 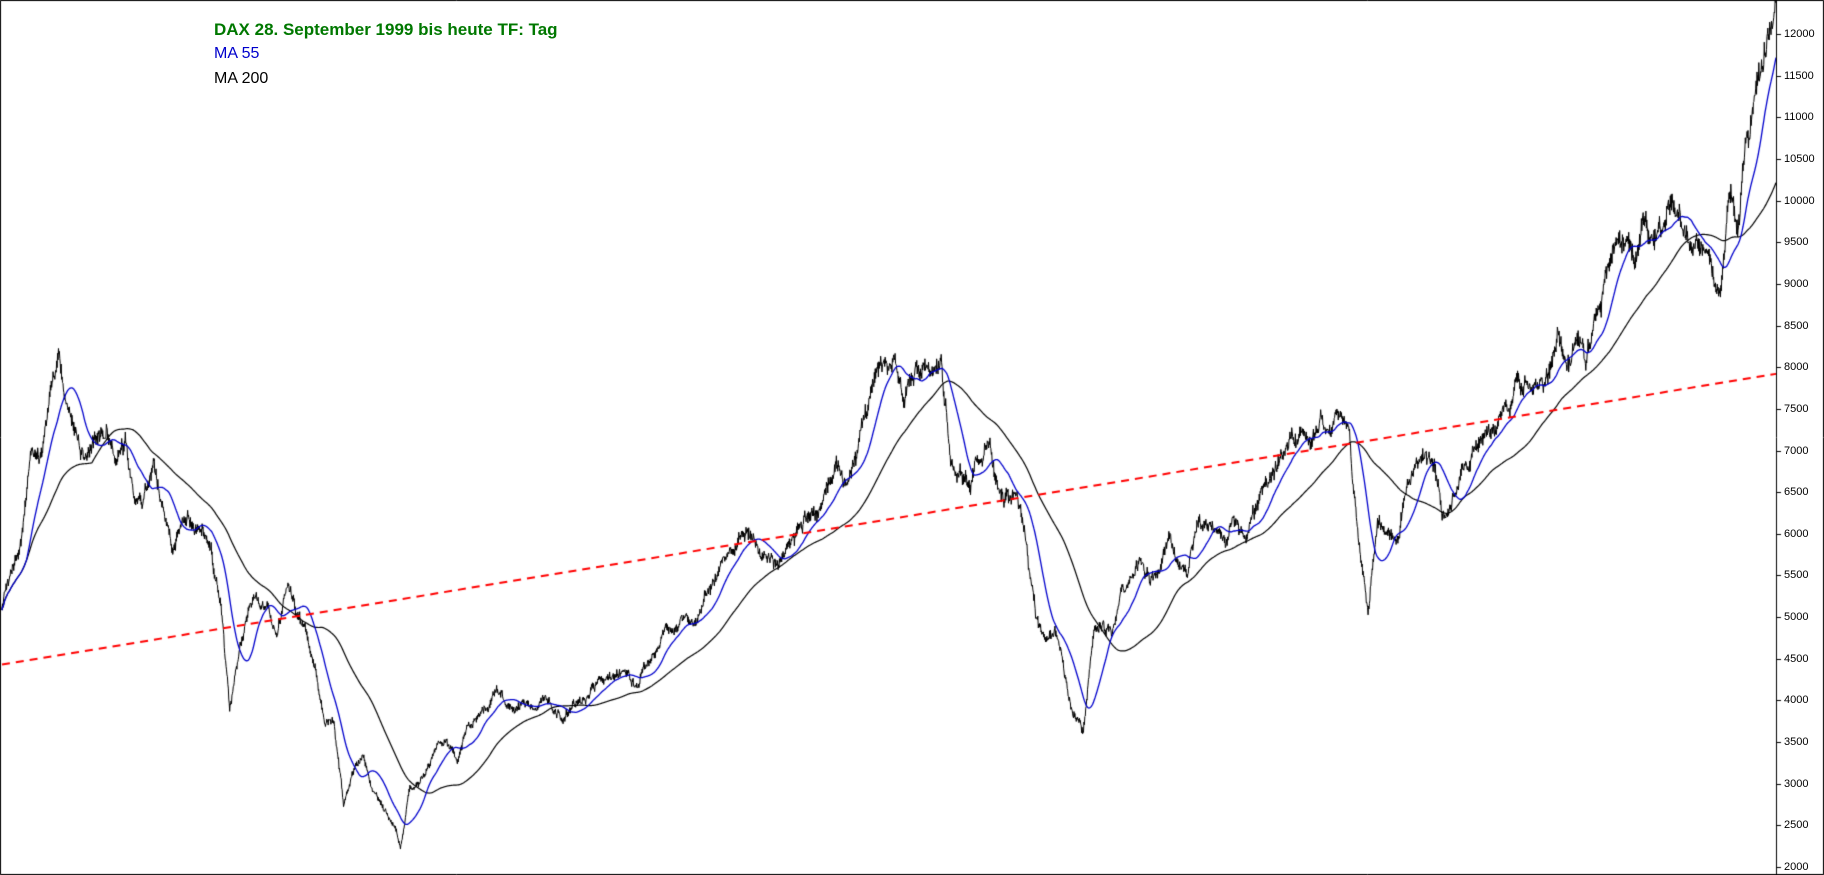 I want to click on y-axis-tick-label: 8500, so click(x=1796, y=326).